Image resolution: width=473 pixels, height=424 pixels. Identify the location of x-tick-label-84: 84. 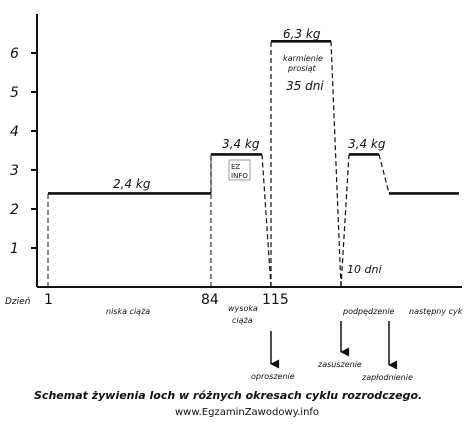
(210, 300).